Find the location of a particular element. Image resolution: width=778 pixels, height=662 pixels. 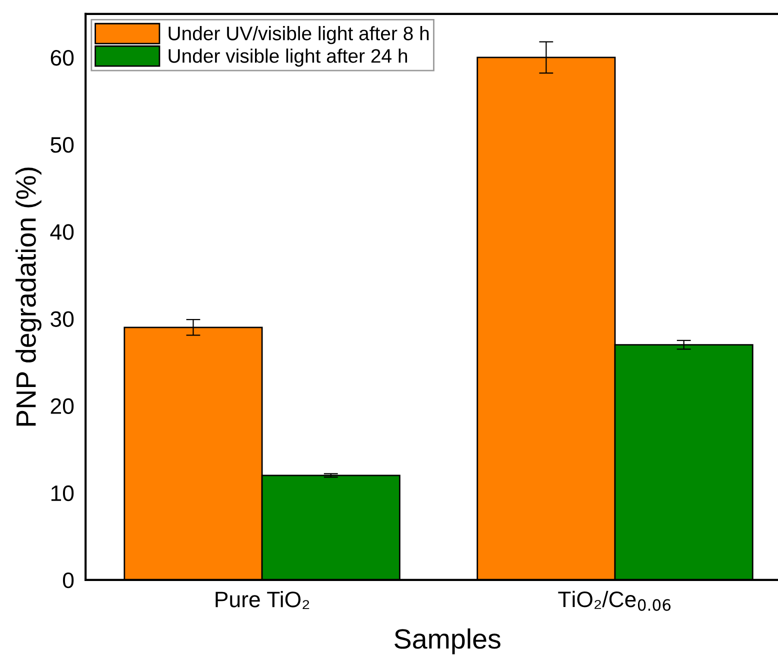

y-tick-label: 60 is located at coordinates (62, 58).